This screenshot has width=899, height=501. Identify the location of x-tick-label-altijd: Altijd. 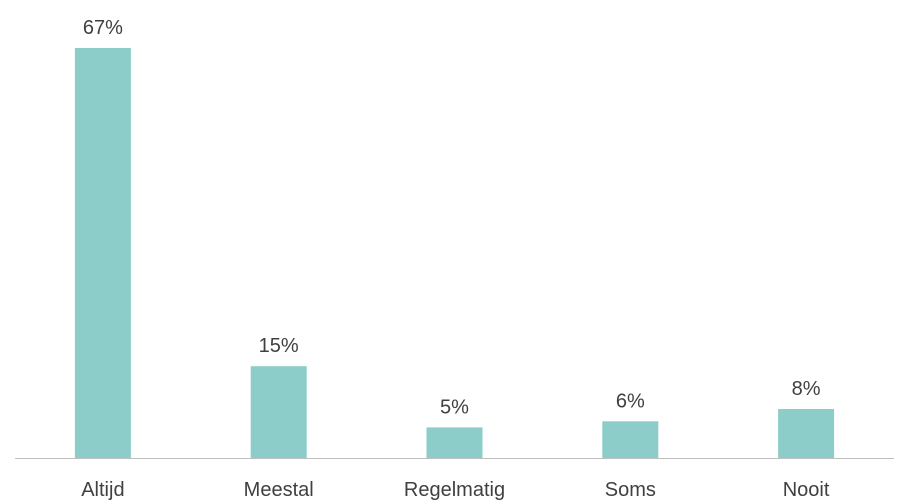
(102, 490).